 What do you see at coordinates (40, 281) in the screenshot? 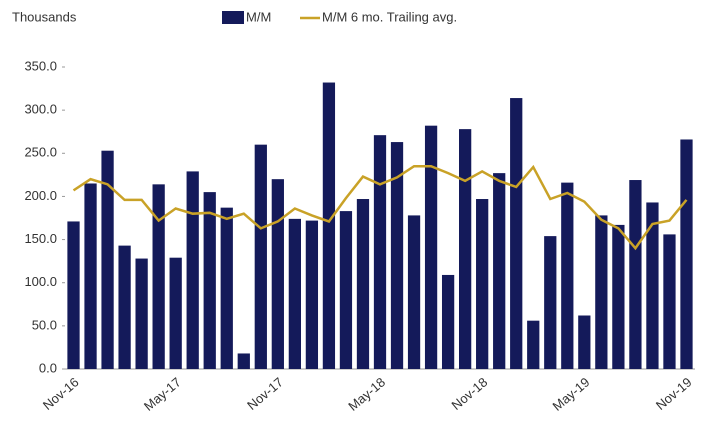
I see `y-tick-label: 100.0` at bounding box center [40, 281].